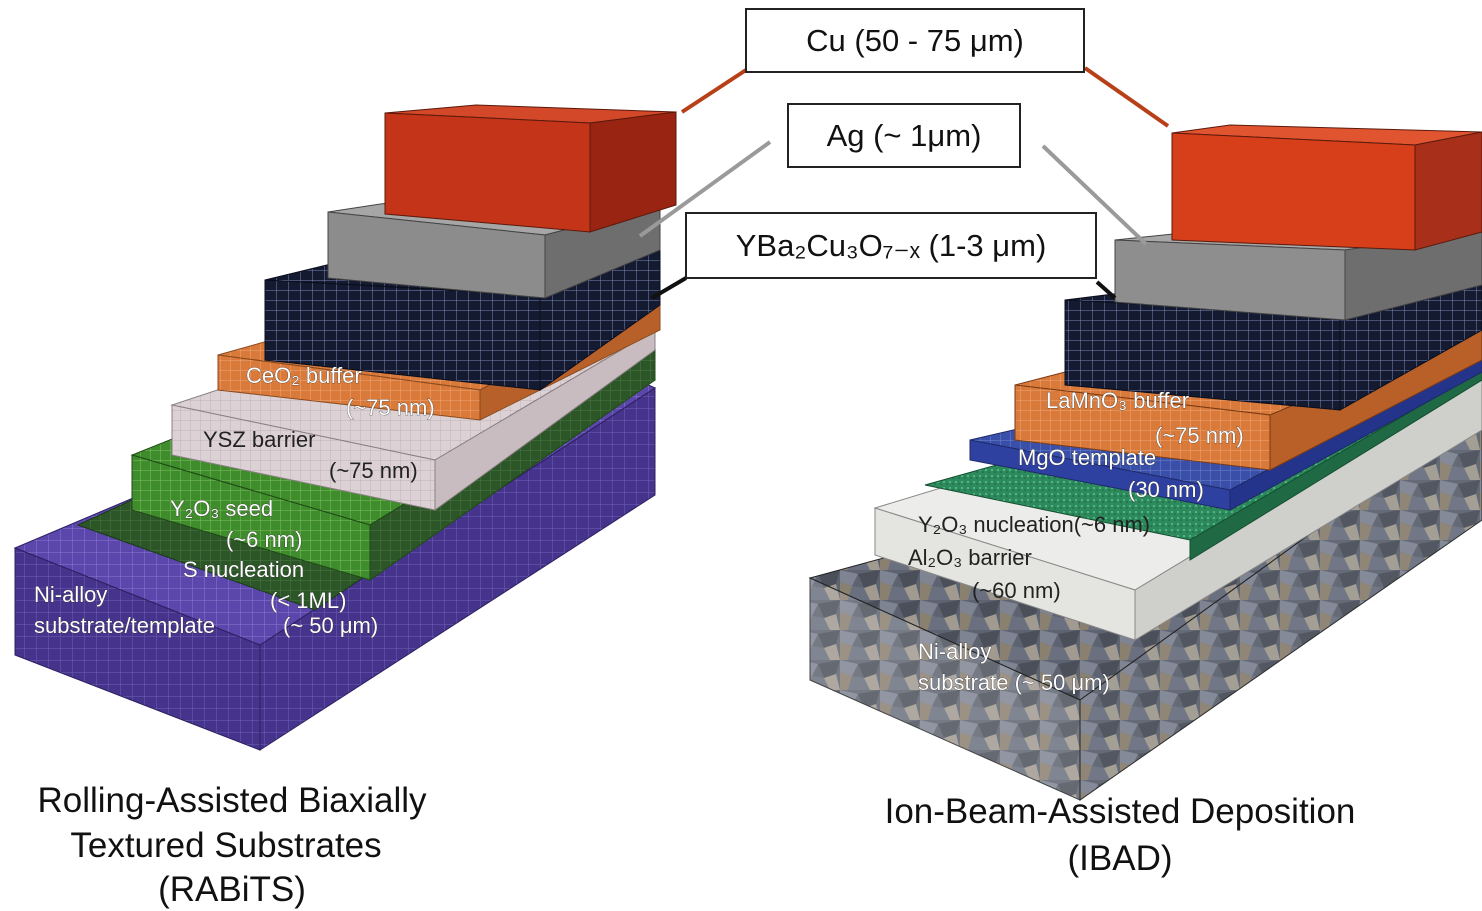 The image size is (1482, 911). Describe the element at coordinates (373, 470) in the screenshot. I see `rabits-ysz-thickness: (~75 nm)` at that location.